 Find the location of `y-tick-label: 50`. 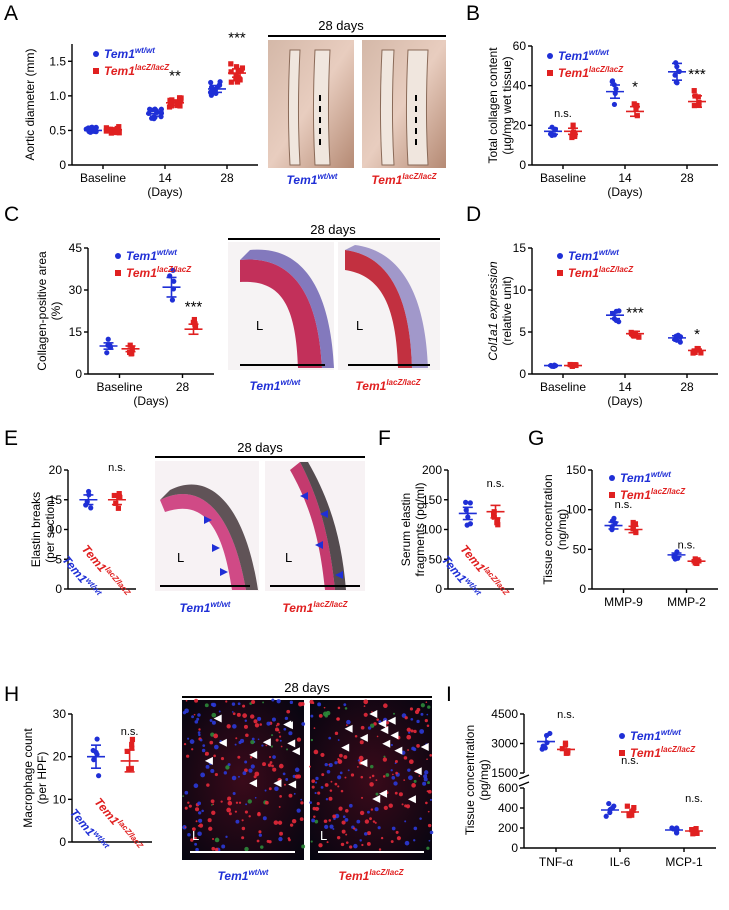

y-tick-label: 50 is located at coordinates (580, 549).